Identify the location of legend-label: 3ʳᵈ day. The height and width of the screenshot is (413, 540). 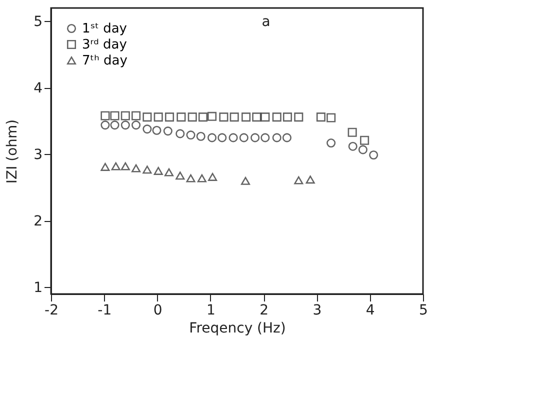
(105, 45).